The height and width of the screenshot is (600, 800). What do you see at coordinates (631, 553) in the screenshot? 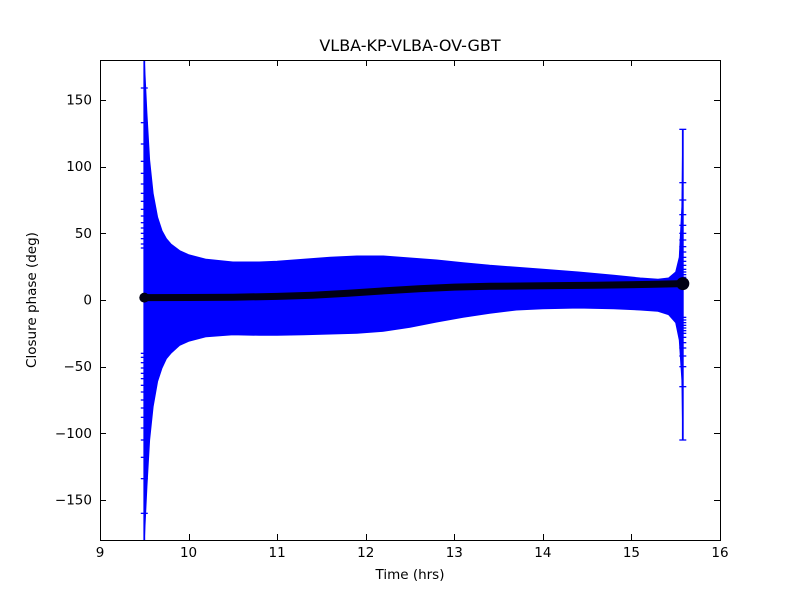
I see `x-tick-label: 15` at bounding box center [631, 553].